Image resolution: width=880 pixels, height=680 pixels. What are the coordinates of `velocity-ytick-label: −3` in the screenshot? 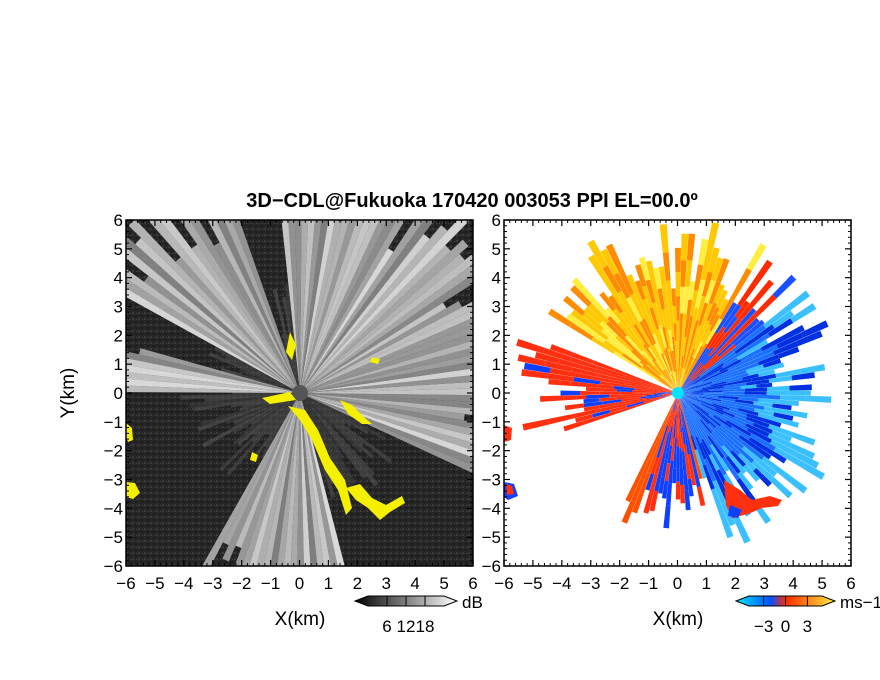 It's located at (491, 480).